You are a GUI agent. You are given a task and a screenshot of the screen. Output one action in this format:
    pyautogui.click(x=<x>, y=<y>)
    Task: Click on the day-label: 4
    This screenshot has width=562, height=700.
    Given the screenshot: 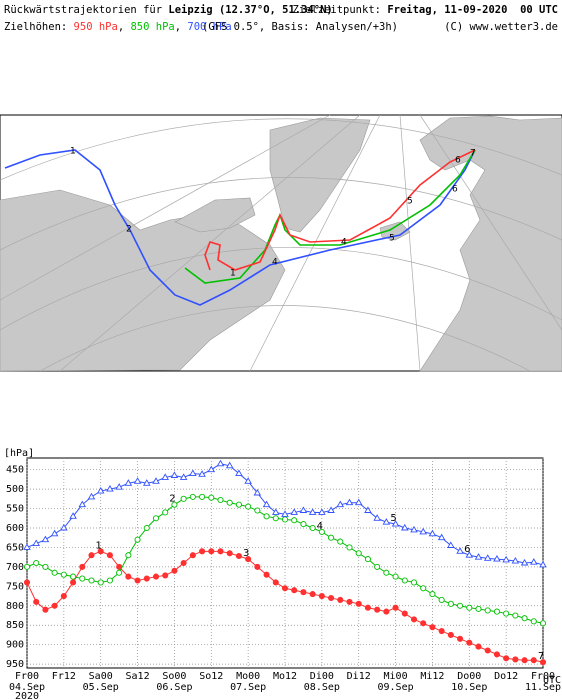 What is the action you would take?
    pyautogui.click(x=320, y=526)
    